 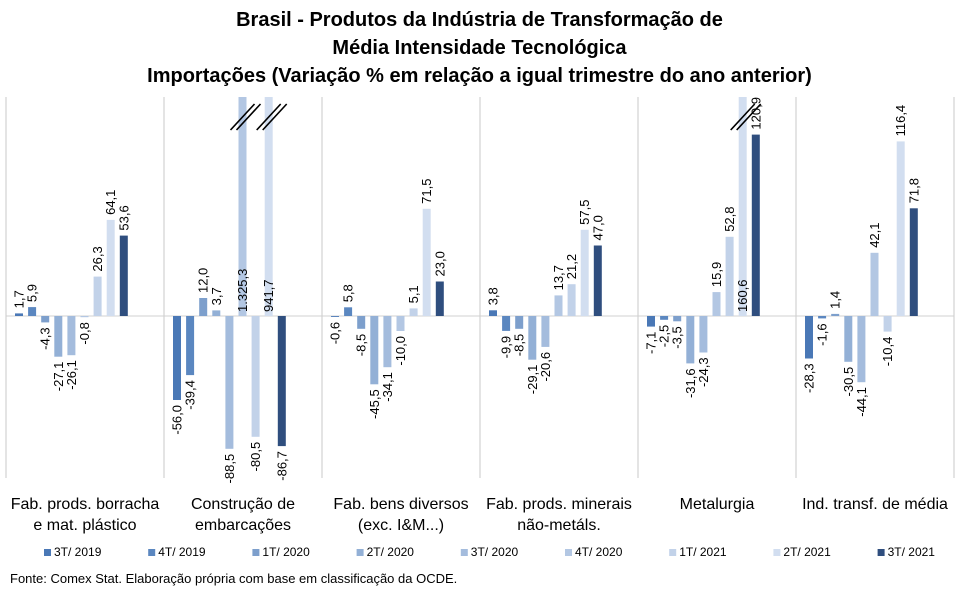 What do you see at coordinates (597, 227) in the screenshot?
I see `data-label: 47,0` at bounding box center [597, 227].